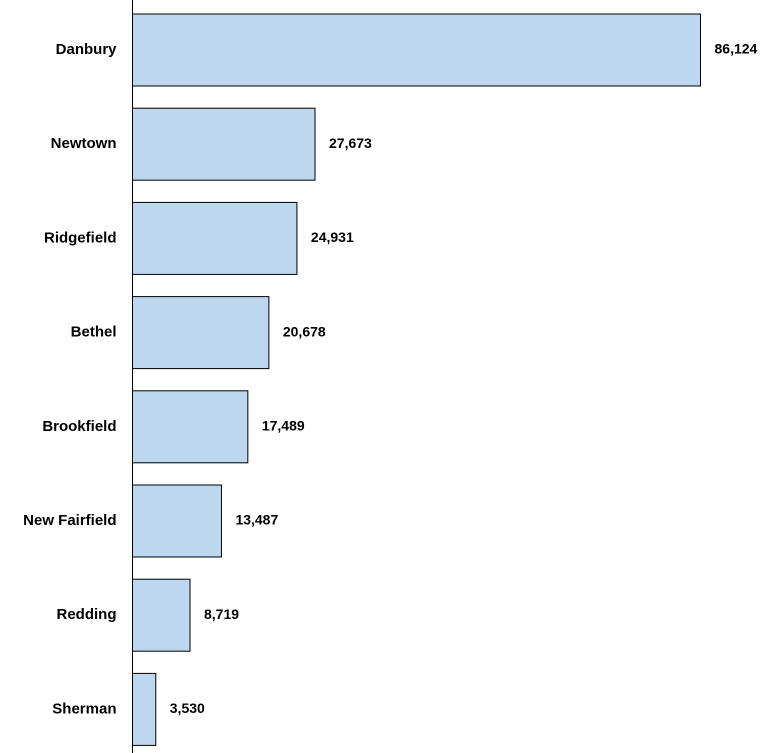 The image size is (783, 753). Describe the element at coordinates (84, 708) in the screenshot. I see `category-label: Sherman` at that location.